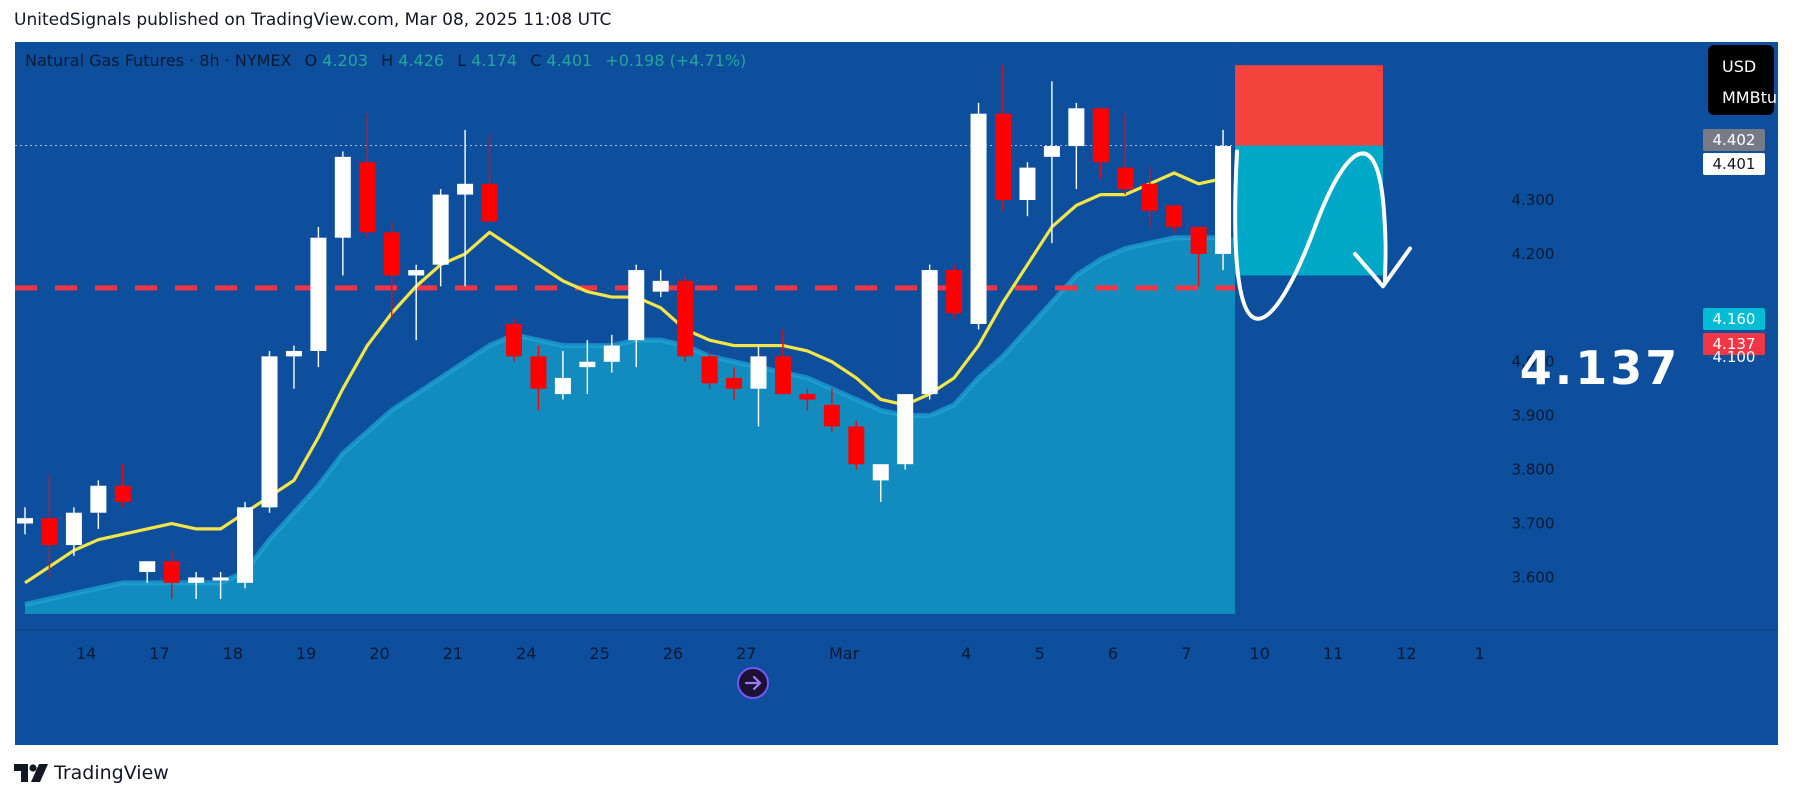  I want to click on price-tag-4402-bg, so click(1734, 140).